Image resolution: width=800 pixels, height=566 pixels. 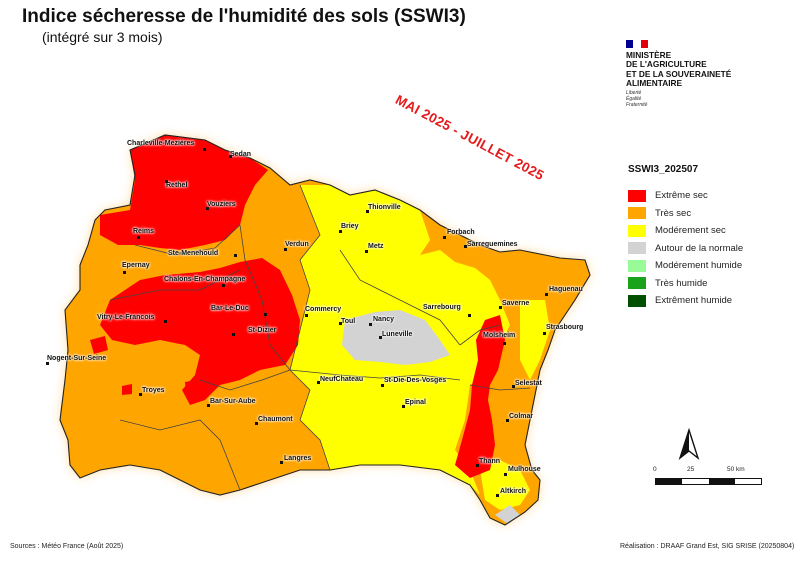 I want to click on place-label: Commercy, so click(x=323, y=309).